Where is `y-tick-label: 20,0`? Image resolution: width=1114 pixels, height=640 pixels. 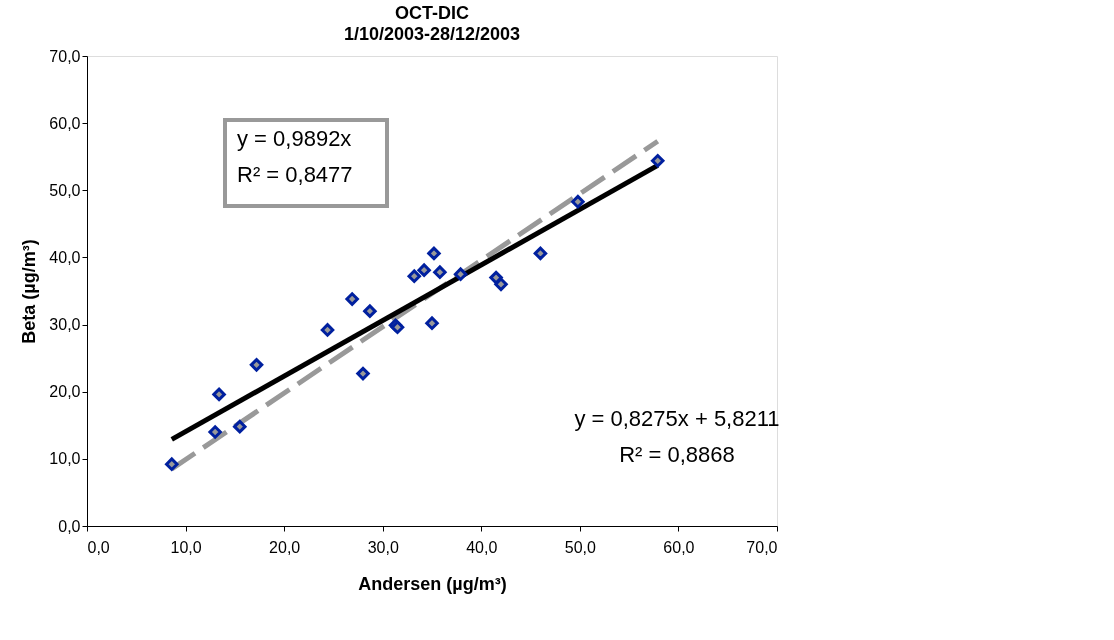
y-tick-label: 20,0 is located at coordinates (65, 392).